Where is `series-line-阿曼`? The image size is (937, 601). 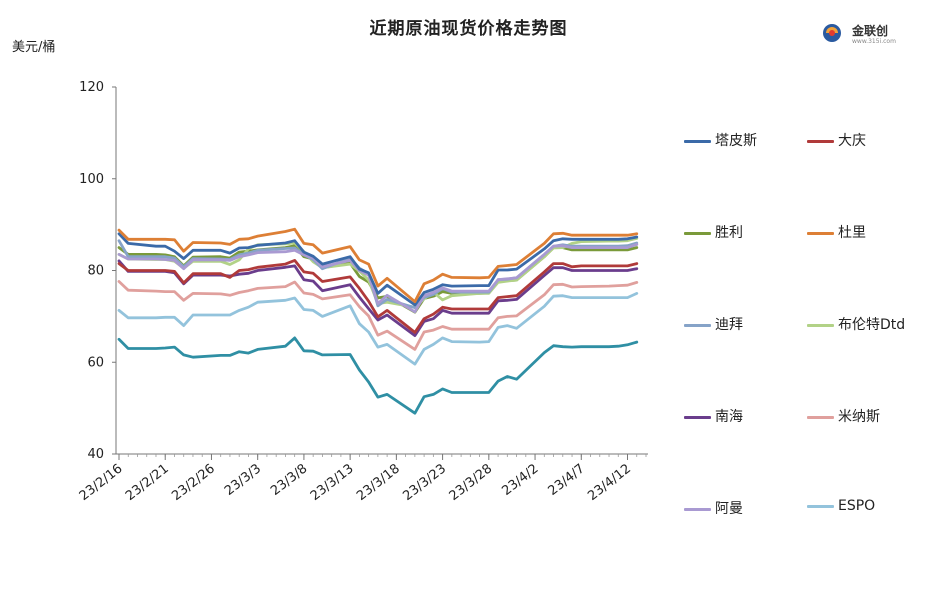 series-line-阿曼 is located at coordinates (378, 278).